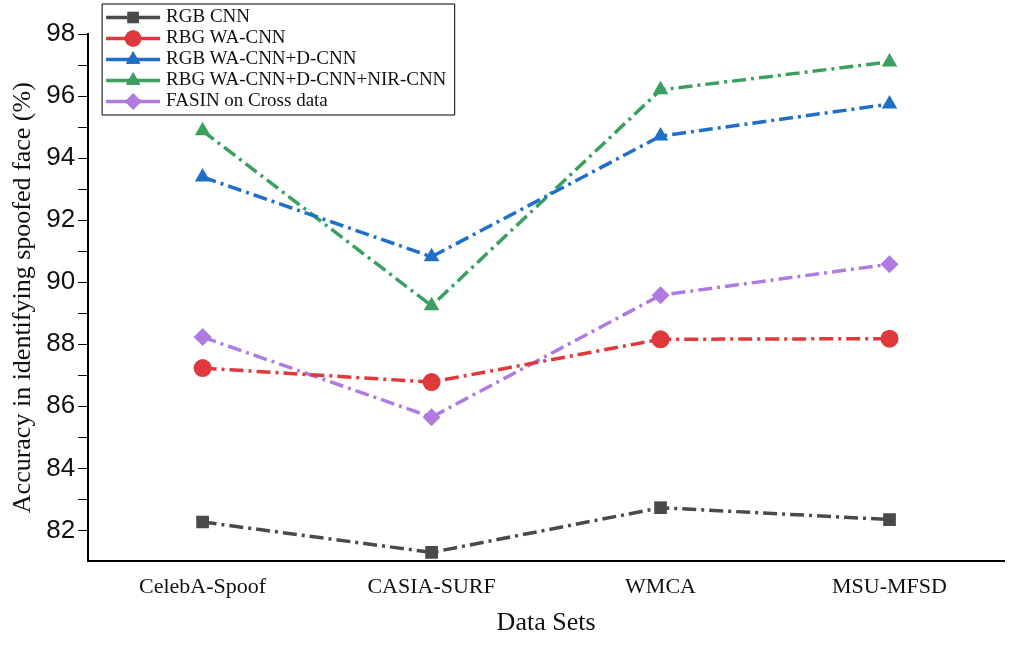 This screenshot has width=1013, height=647. Describe the element at coordinates (61, 94) in the screenshot. I see `y-tick-label: 96` at that location.